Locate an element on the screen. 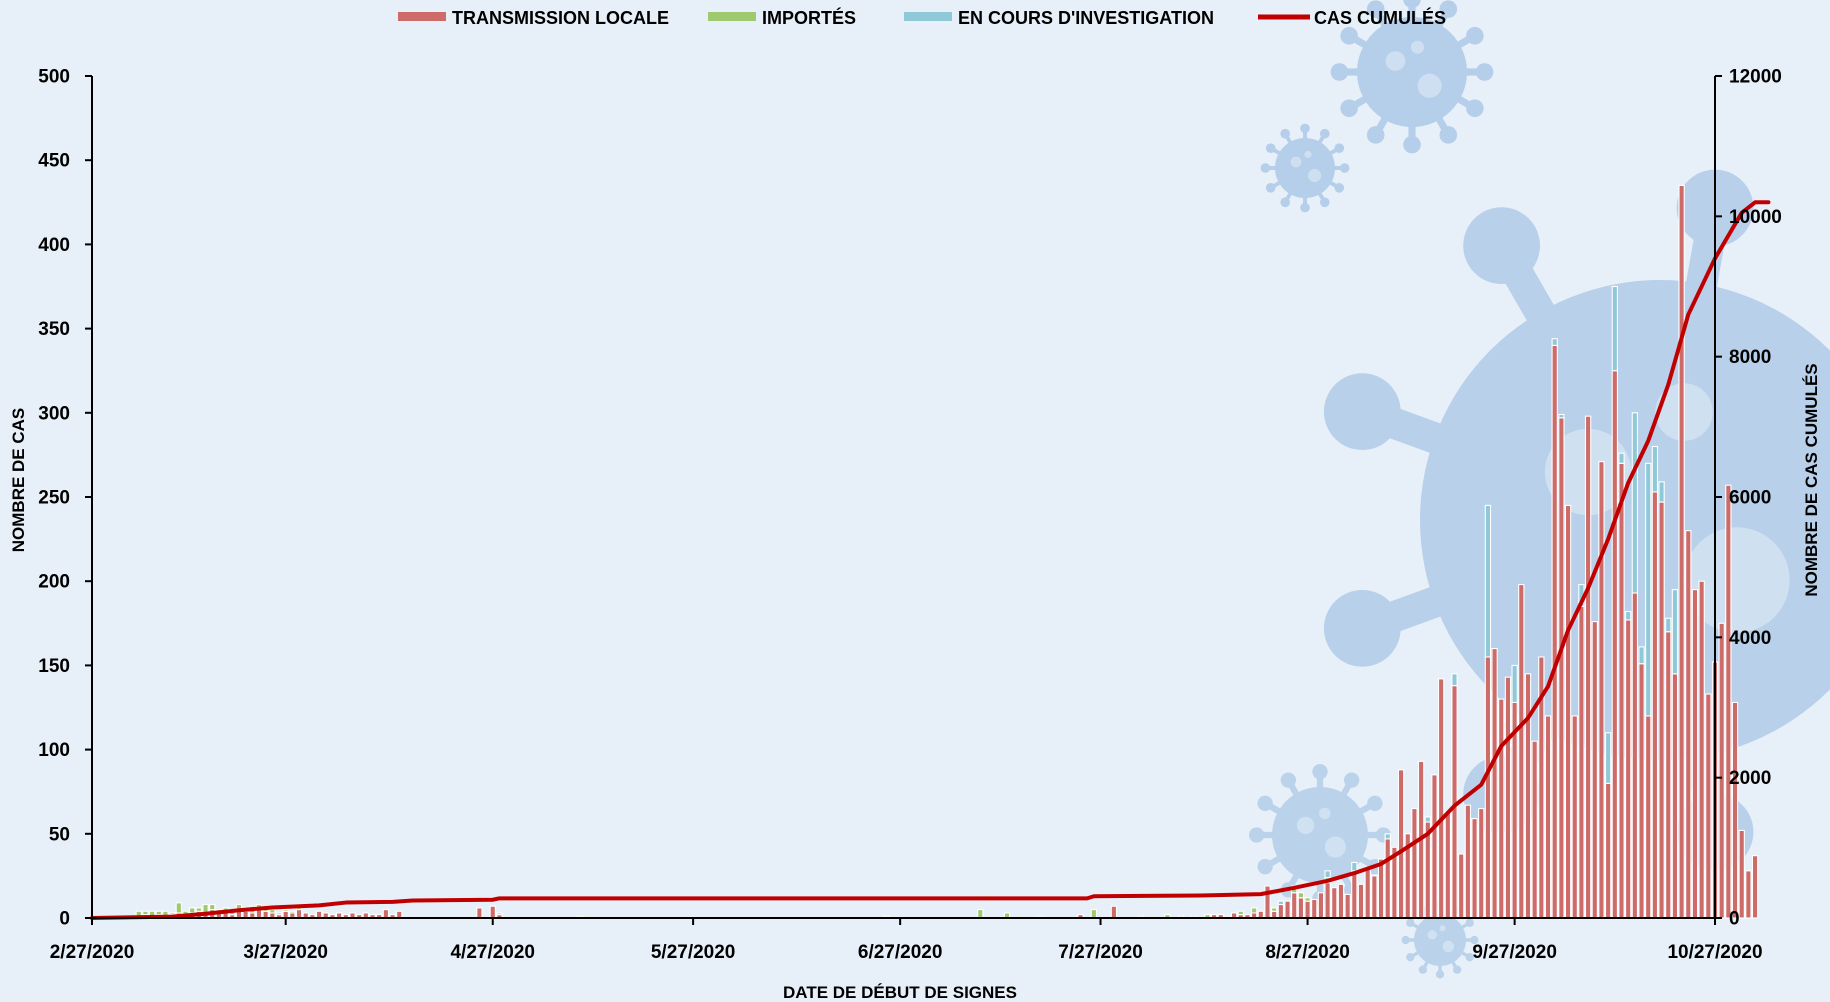 The height and width of the screenshot is (1002, 1830). legend-label: EN COURS D'INVESTIGATION is located at coordinates (1086, 18).